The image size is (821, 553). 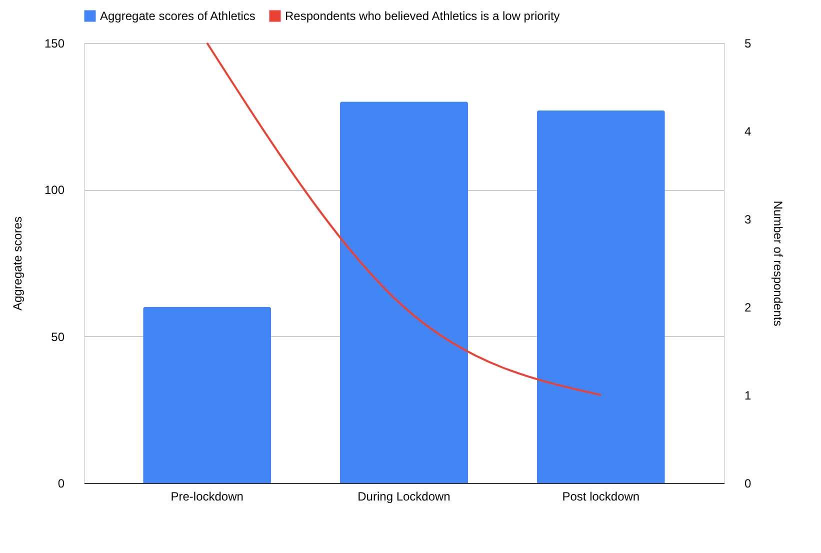 I want to click on x-tick-label: Post lockdown, so click(x=601, y=497).